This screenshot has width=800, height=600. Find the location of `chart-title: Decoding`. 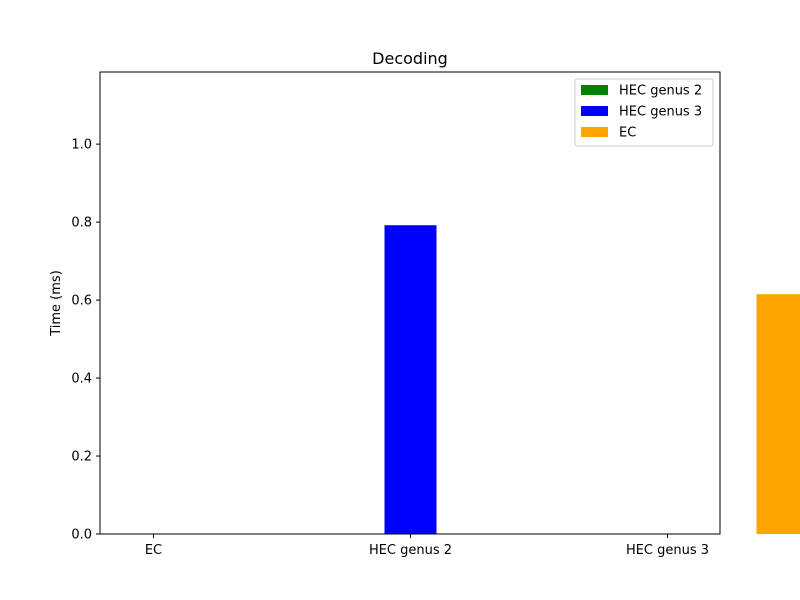

chart-title: Decoding is located at coordinates (410, 58).